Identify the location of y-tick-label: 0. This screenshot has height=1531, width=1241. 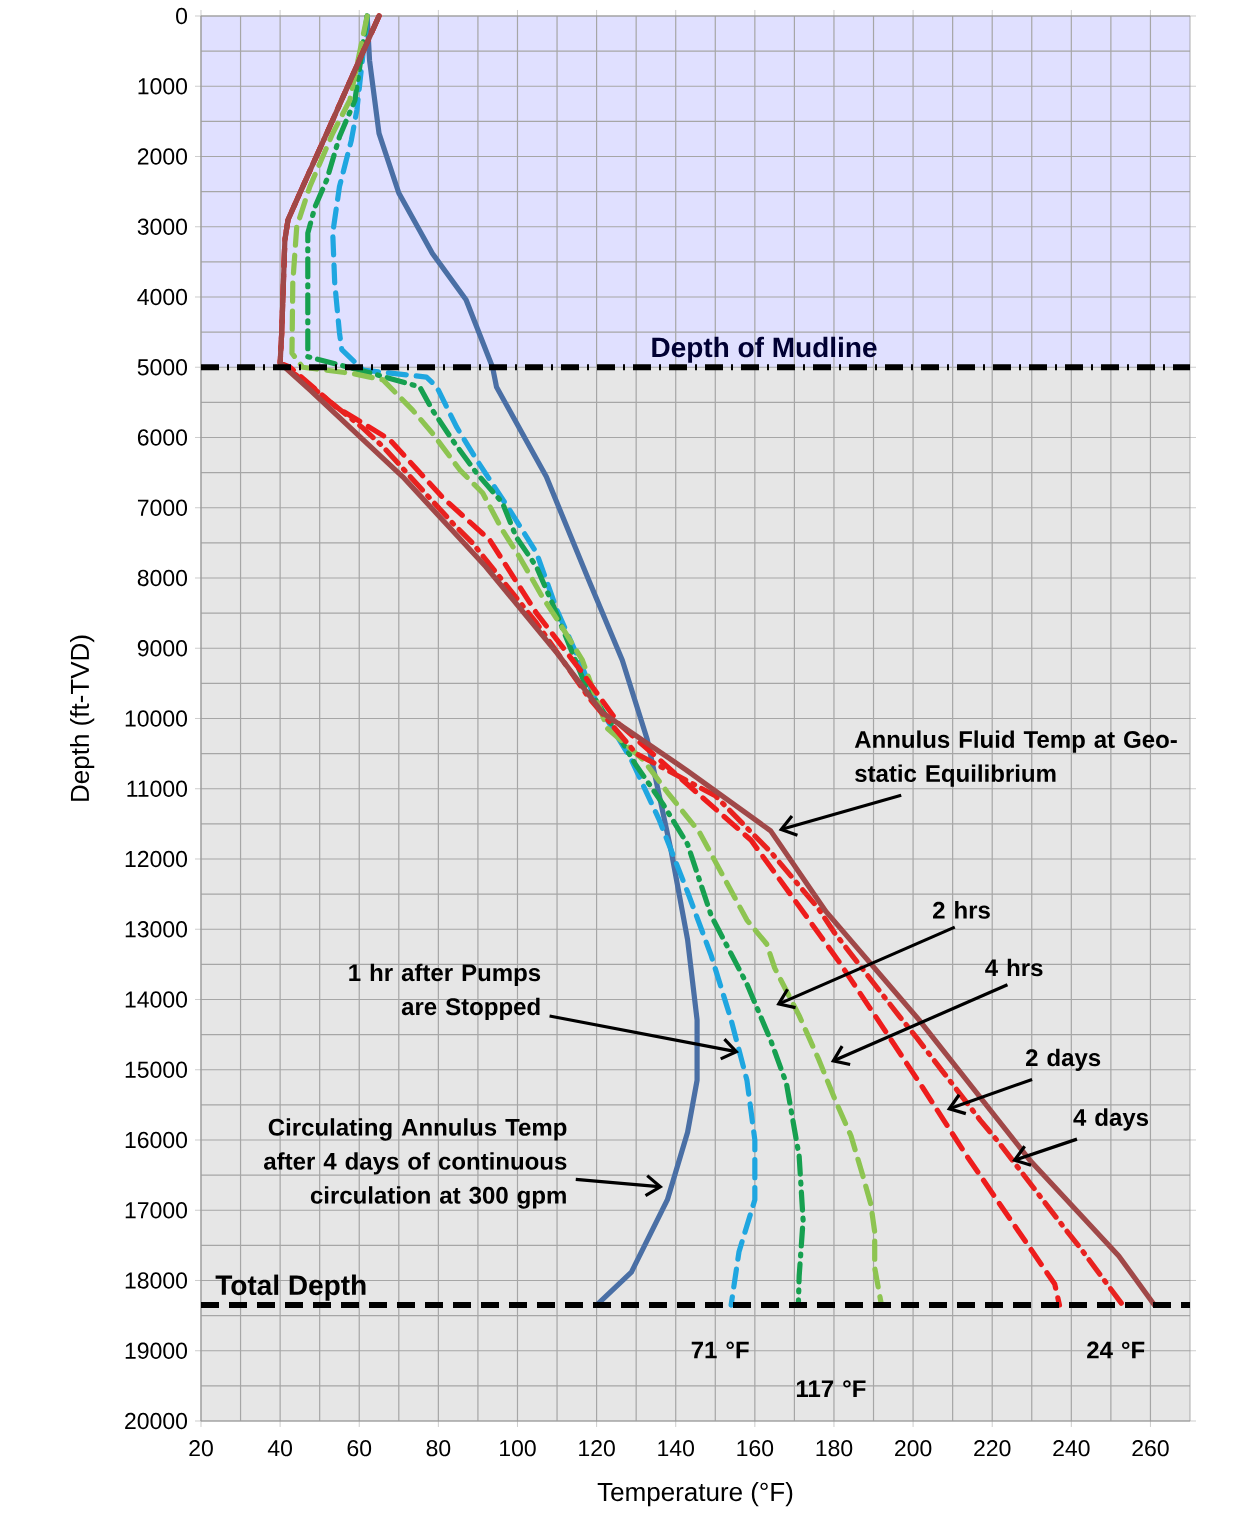
(182, 16).